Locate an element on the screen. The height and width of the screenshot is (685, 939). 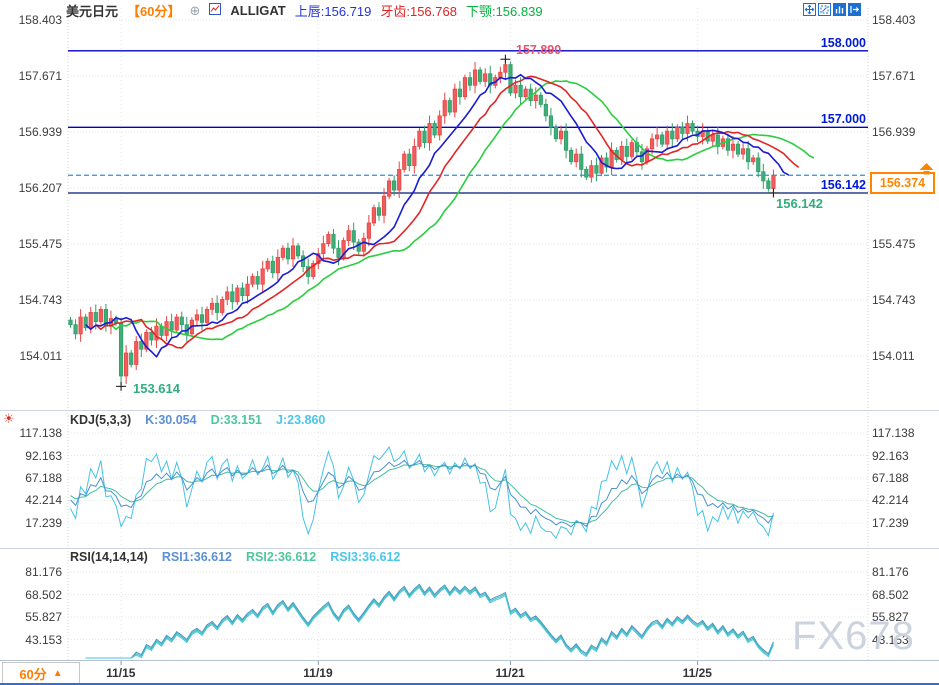
alligator-chart-icon is located at coordinates (215, 10).